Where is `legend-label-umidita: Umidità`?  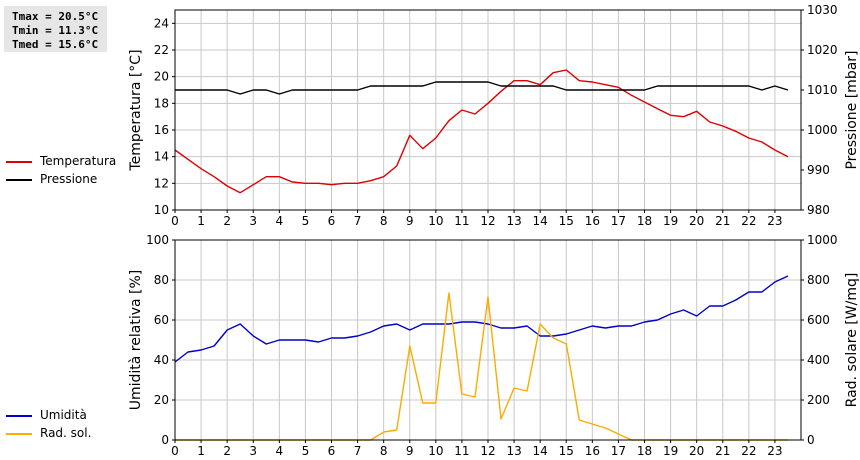 legend-label-umidita: Umidità is located at coordinates (63, 415).